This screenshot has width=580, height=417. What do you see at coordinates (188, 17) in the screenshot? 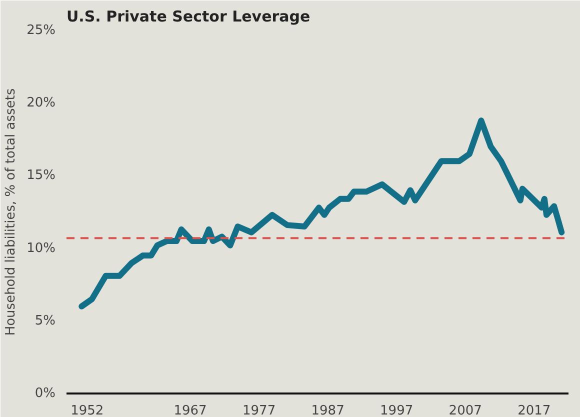
I see `chart-title: U.S. Private Sector Leverage` at bounding box center [188, 17].